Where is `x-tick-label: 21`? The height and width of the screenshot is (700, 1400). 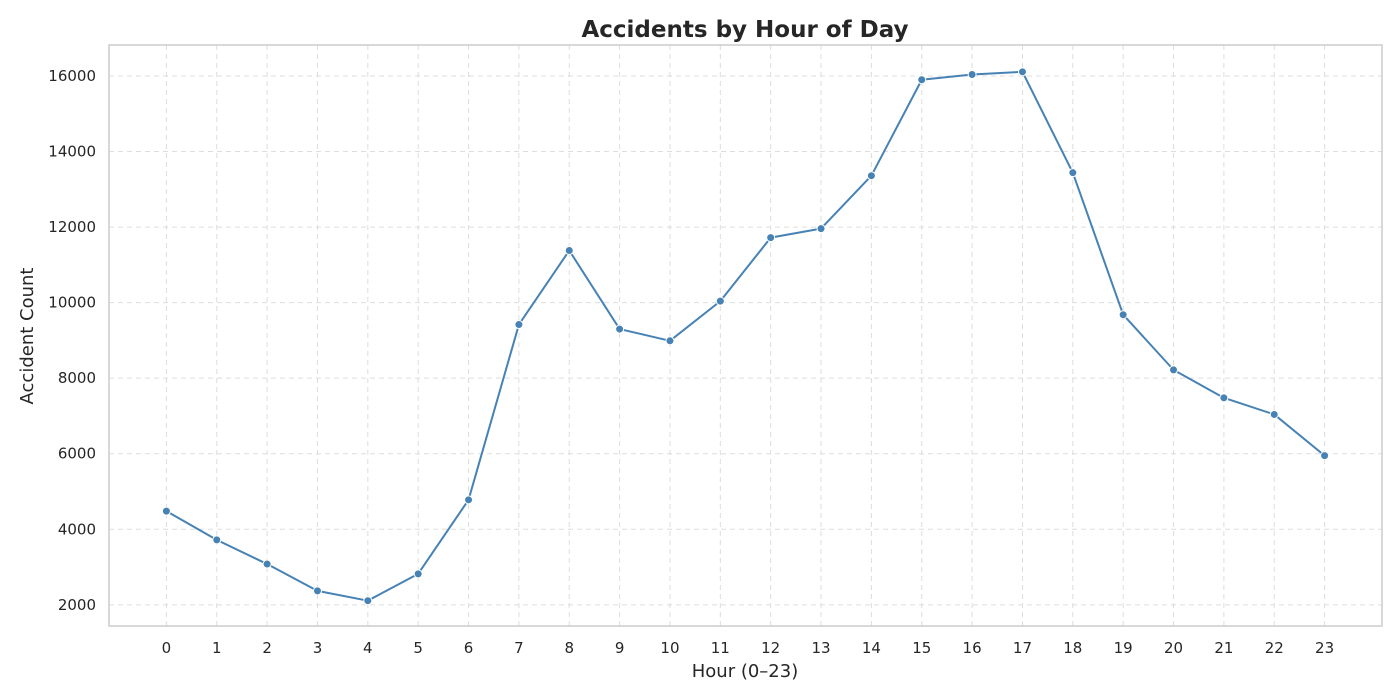 x-tick-label: 21 is located at coordinates (1223, 648).